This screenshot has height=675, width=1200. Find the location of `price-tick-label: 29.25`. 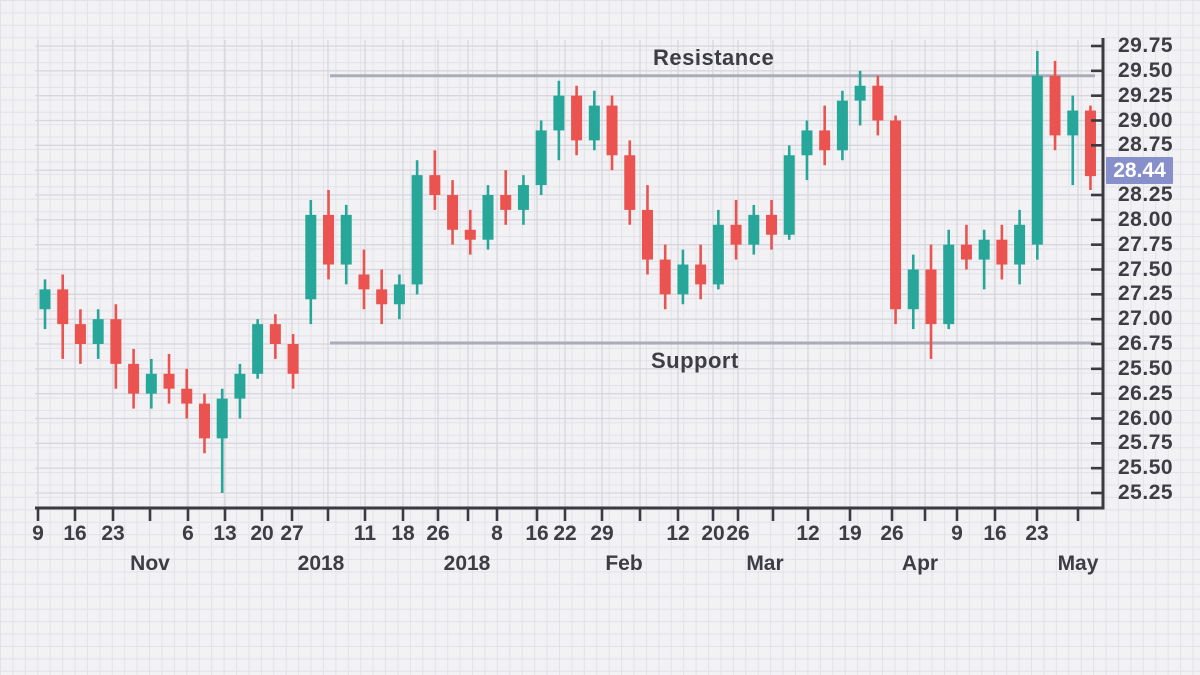

price-tick-label: 29.25 is located at coordinates (1146, 95).